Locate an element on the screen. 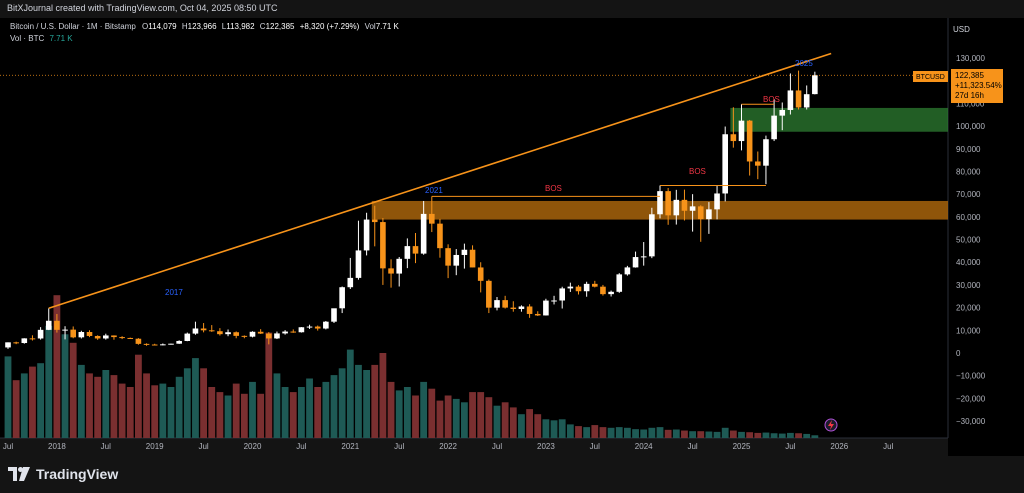 This screenshot has height=493, width=1024. currency-label: USD is located at coordinates (961, 29).